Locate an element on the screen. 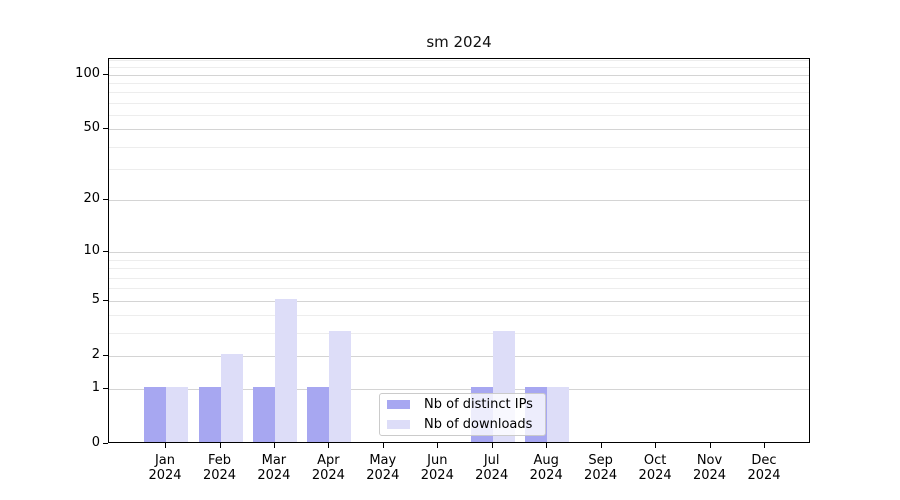 This screenshot has width=900, height=500. x-tick-label-month: May is located at coordinates (383, 460).